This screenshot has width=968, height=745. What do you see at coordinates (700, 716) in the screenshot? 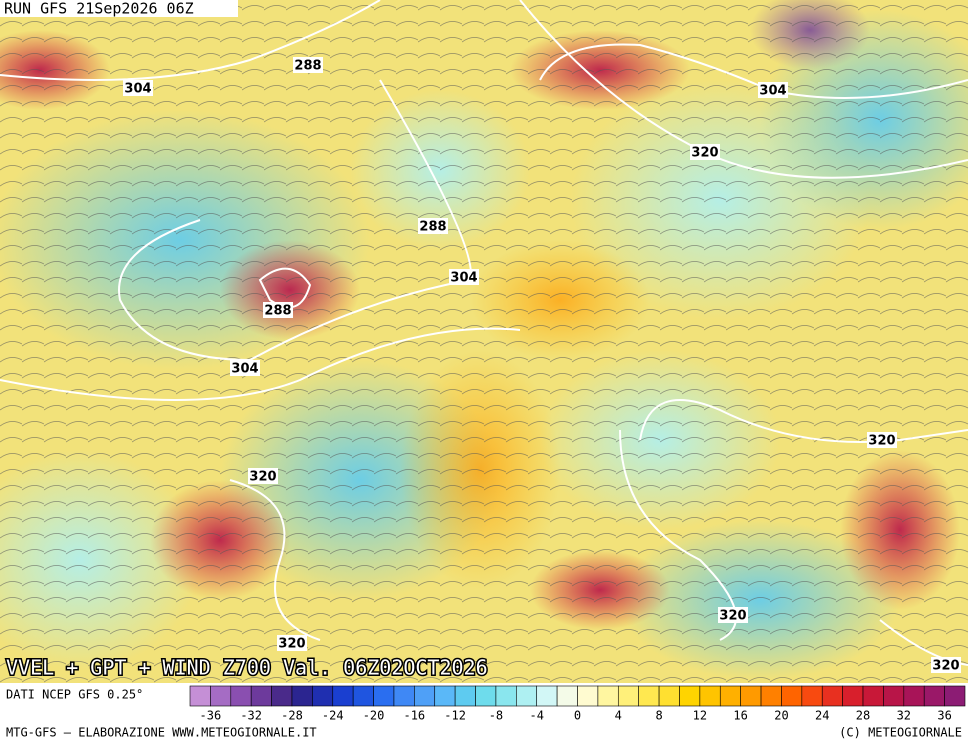
I see `colorbar-tick-label: 12` at bounding box center [700, 716].